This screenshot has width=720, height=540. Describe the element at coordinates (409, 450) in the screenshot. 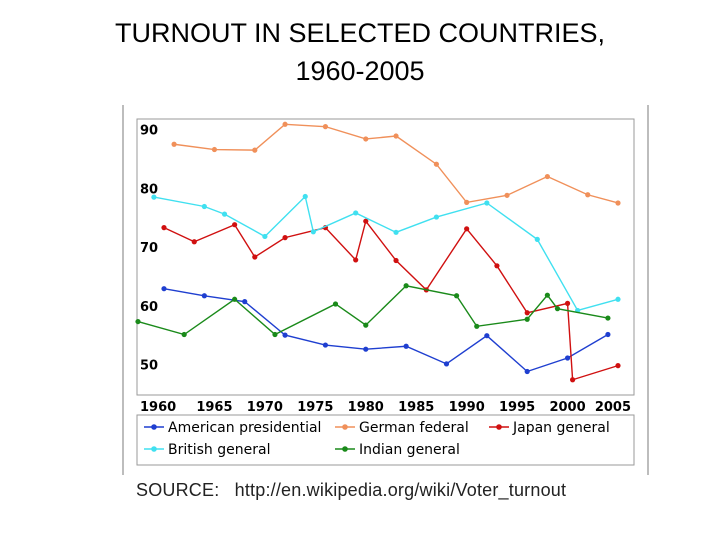

I see `legend-label-indian-general: Indian general` at that location.